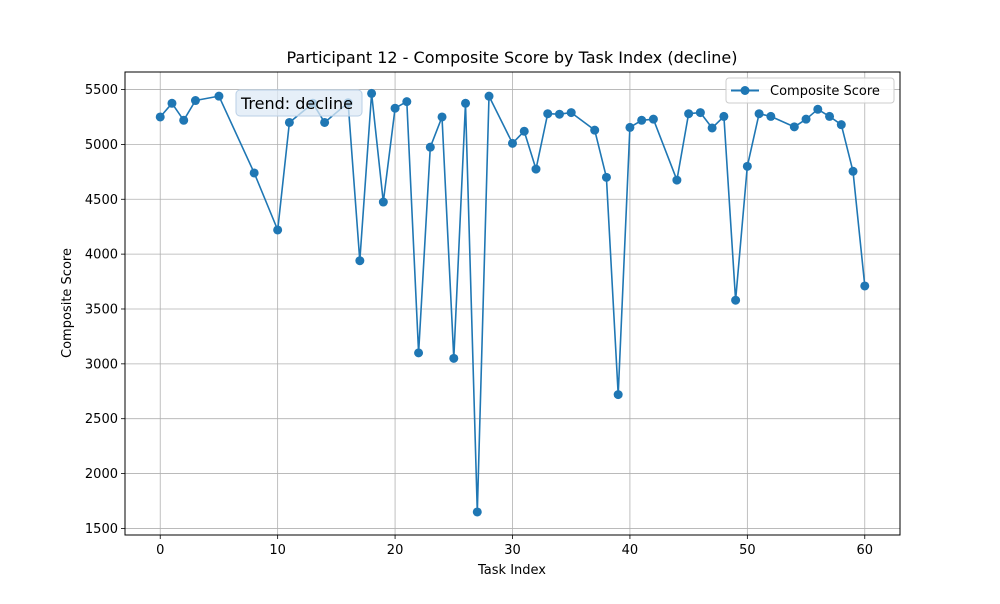  What do you see at coordinates (67, 303) in the screenshot?
I see `y-axis-label: Composite Score` at bounding box center [67, 303].